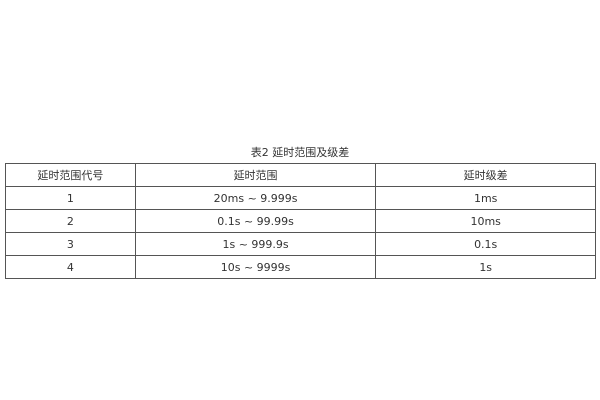 The height and width of the screenshot is (400, 600). Describe the element at coordinates (255, 244) in the screenshot. I see `table-cell: 1s ~ 999.9s` at that location.